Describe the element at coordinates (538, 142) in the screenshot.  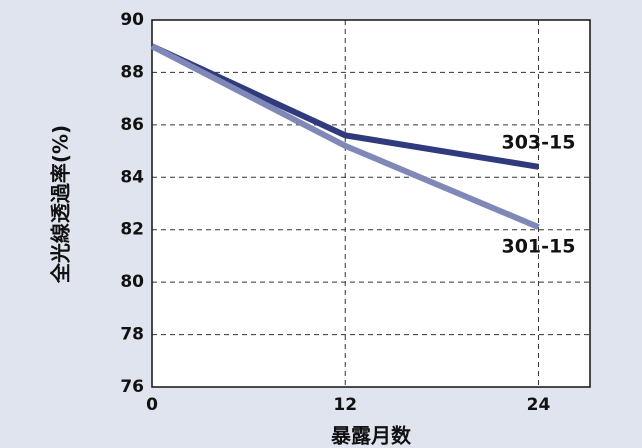
I see `series-label: 303-15` at that location.